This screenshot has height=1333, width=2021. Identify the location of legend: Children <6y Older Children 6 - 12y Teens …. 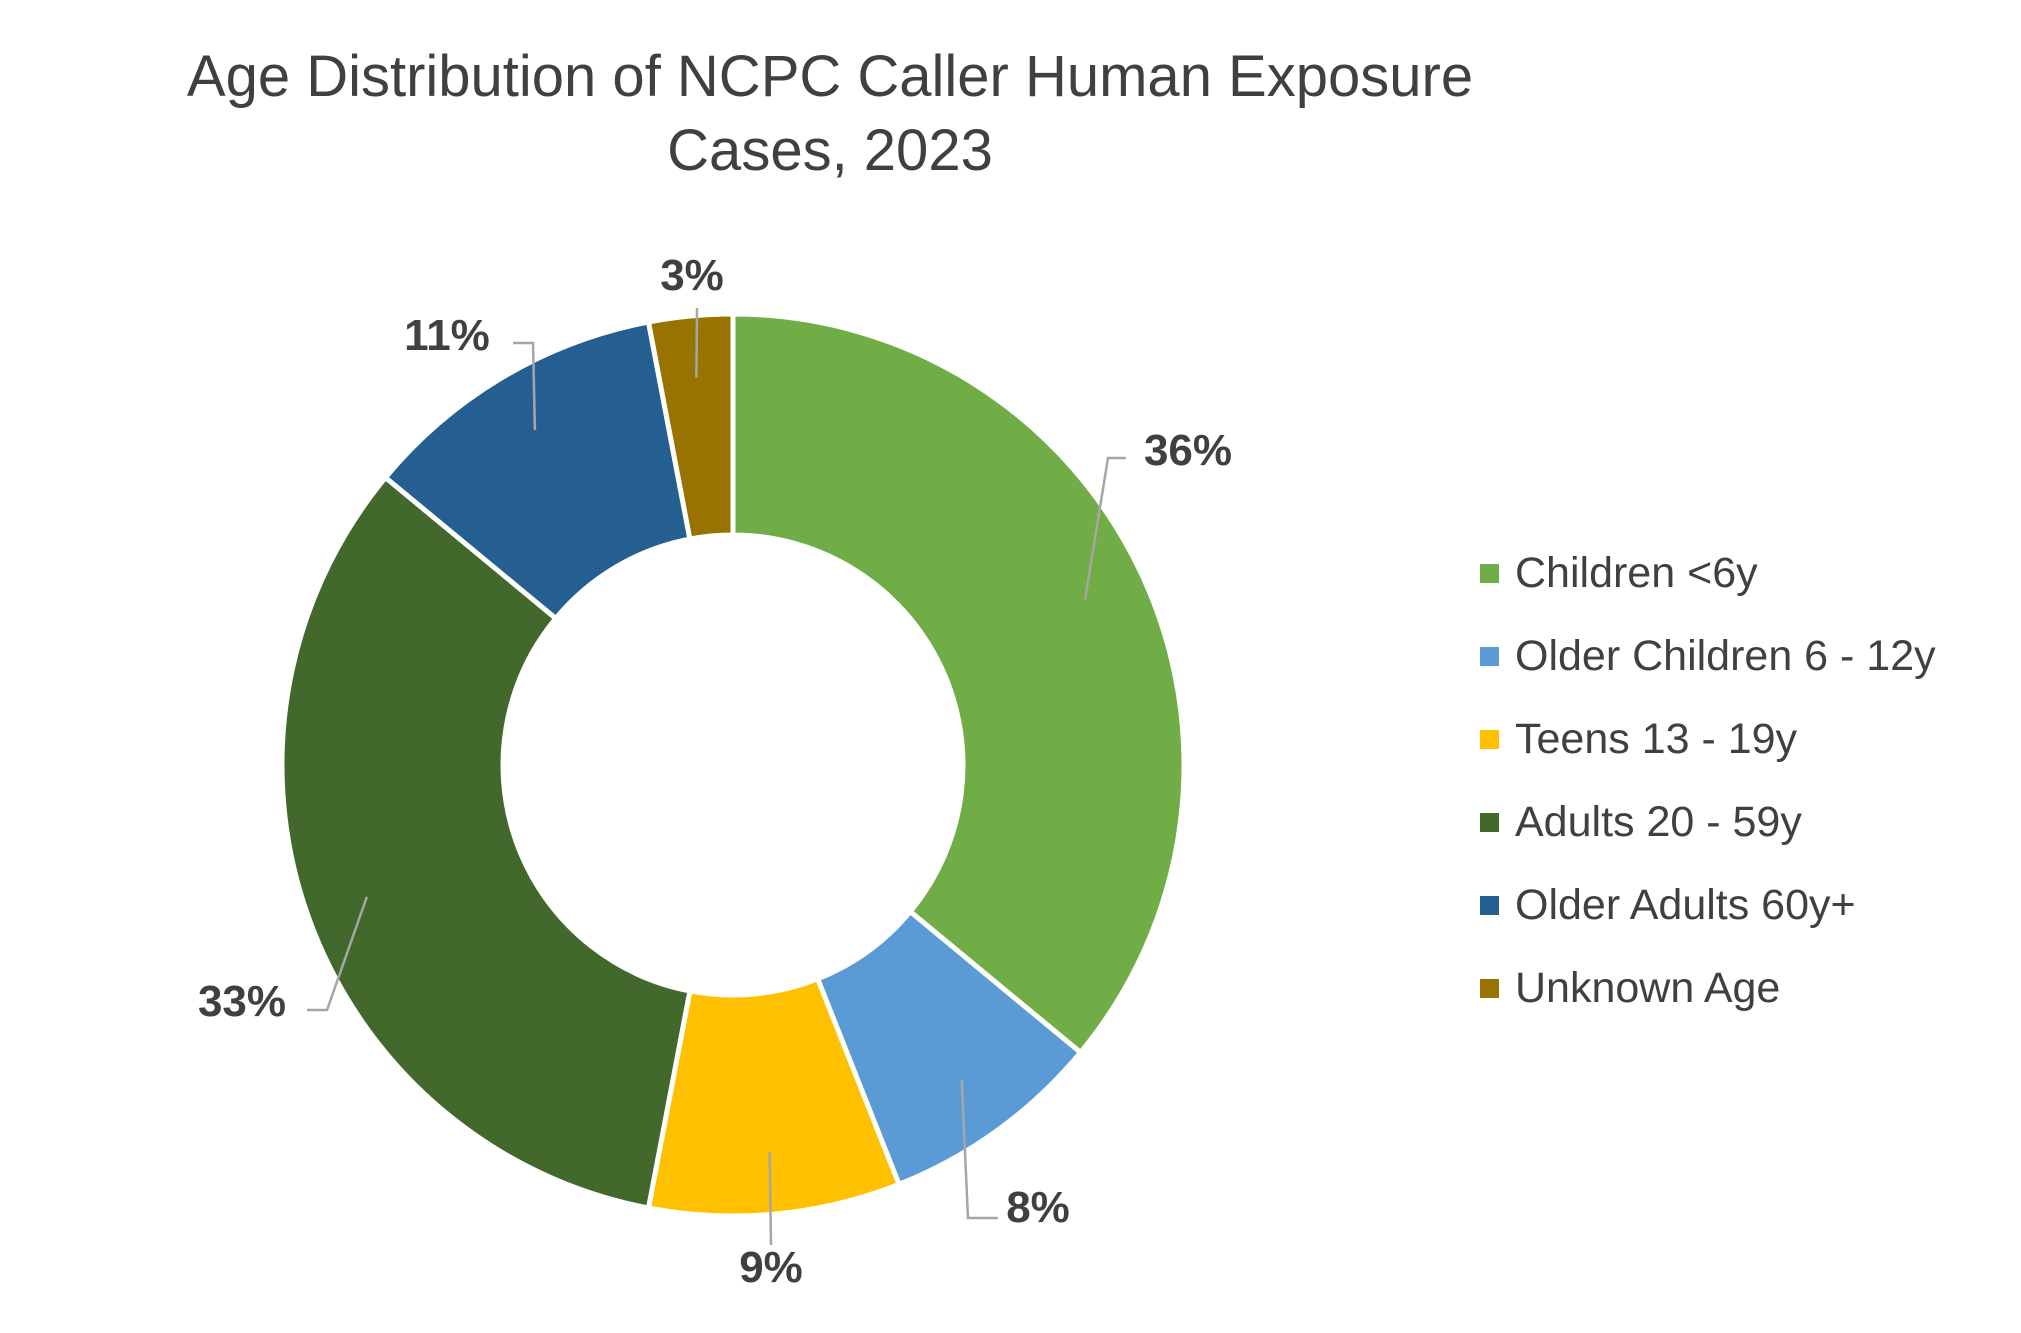
(1708, 781).